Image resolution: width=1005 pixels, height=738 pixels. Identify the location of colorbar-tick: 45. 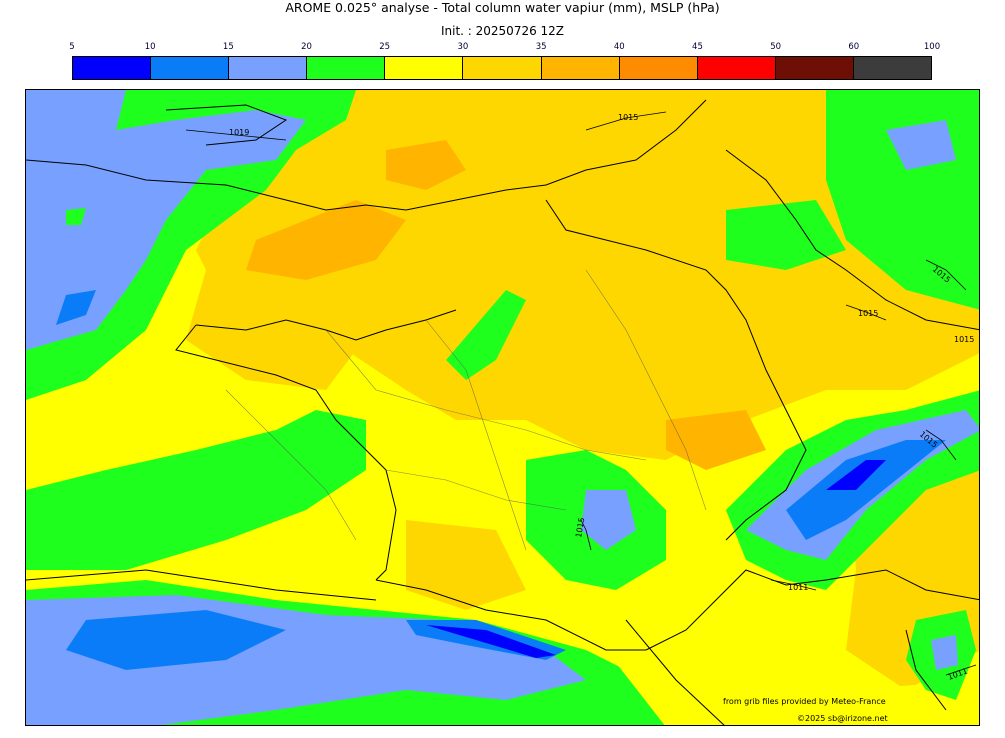
(697, 47).